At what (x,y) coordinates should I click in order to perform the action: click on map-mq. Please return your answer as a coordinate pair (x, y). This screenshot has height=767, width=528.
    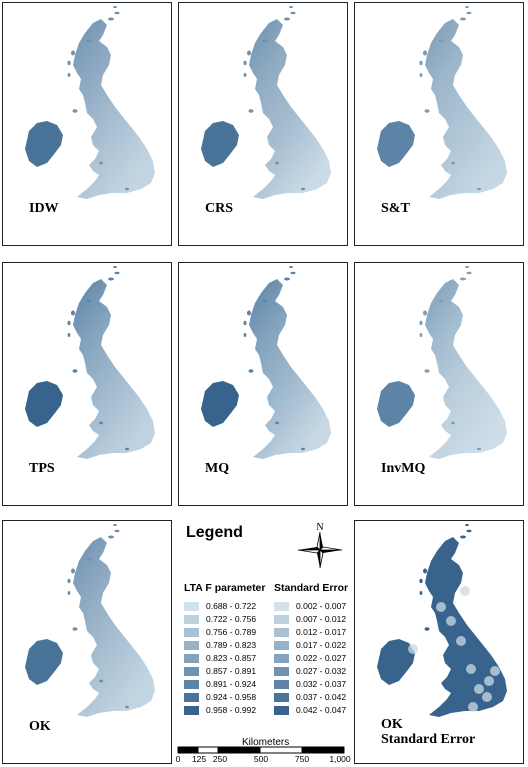
    Looking at the image, I should click on (266, 362).